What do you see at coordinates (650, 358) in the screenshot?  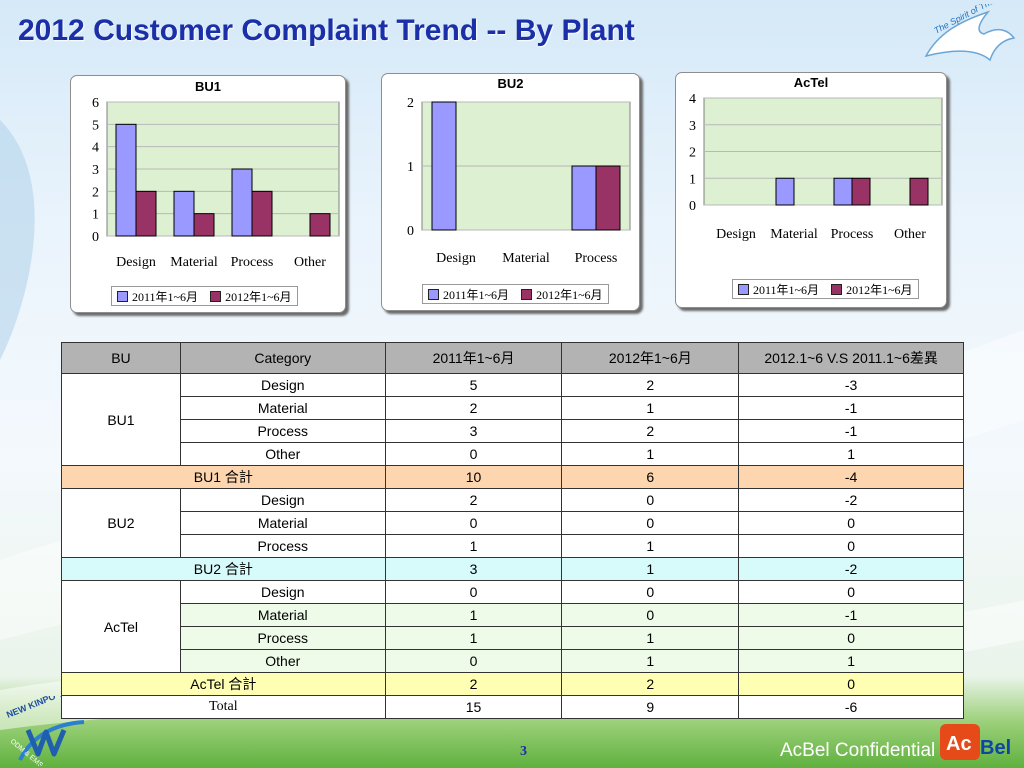 I see `header-2012: 2012年1~6月` at bounding box center [650, 358].